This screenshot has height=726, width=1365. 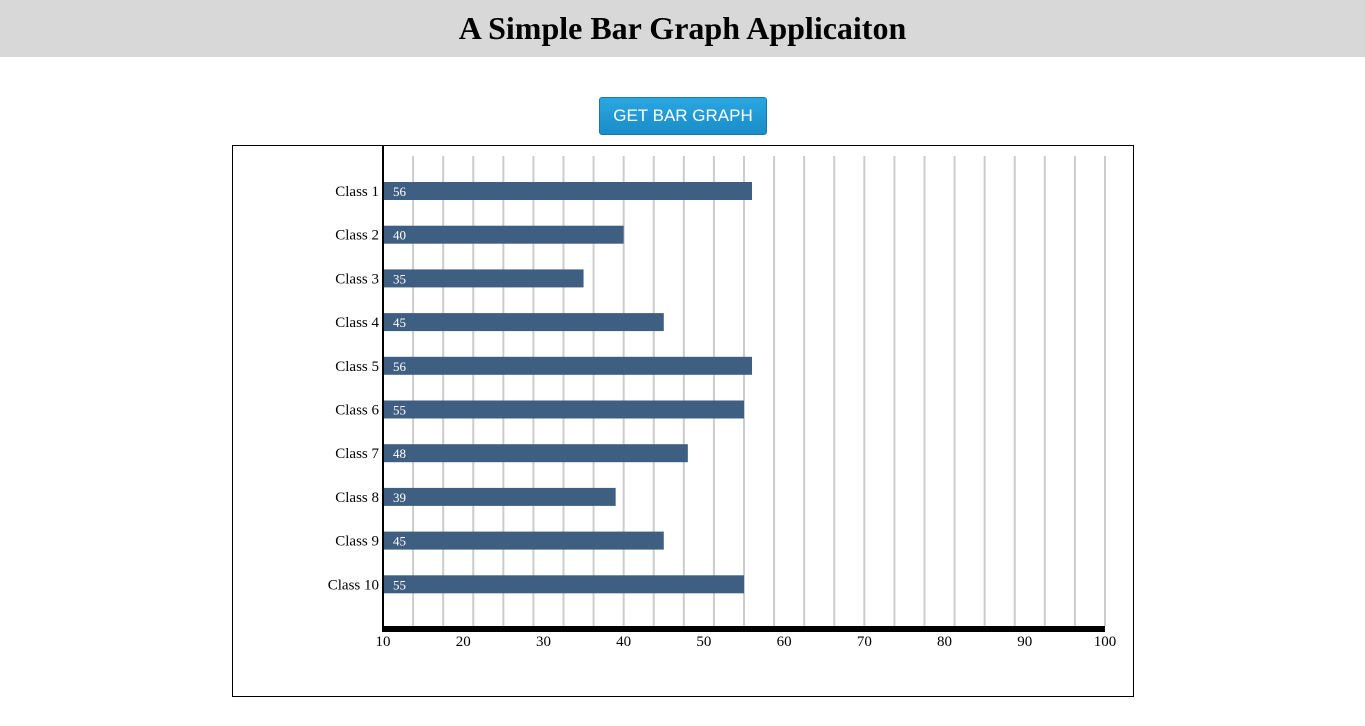 I want to click on x-tick-label: 100, so click(x=1105, y=642).